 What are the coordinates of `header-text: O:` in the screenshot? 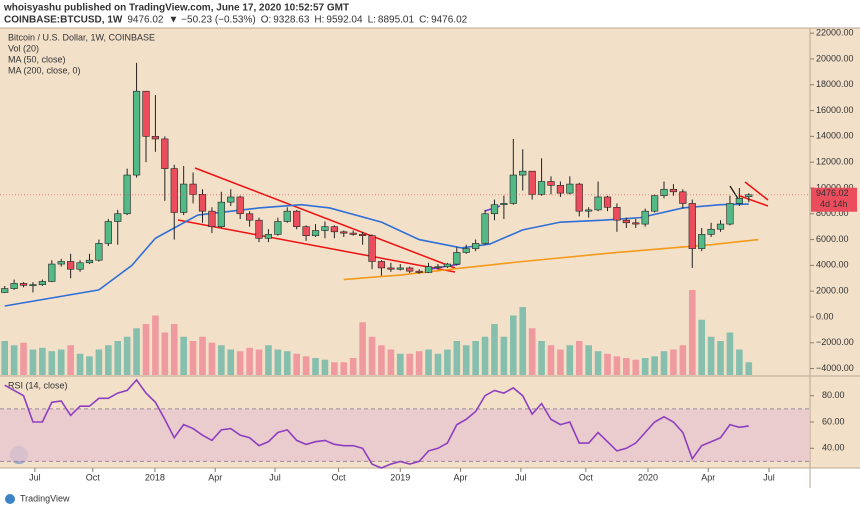 It's located at (266, 20).